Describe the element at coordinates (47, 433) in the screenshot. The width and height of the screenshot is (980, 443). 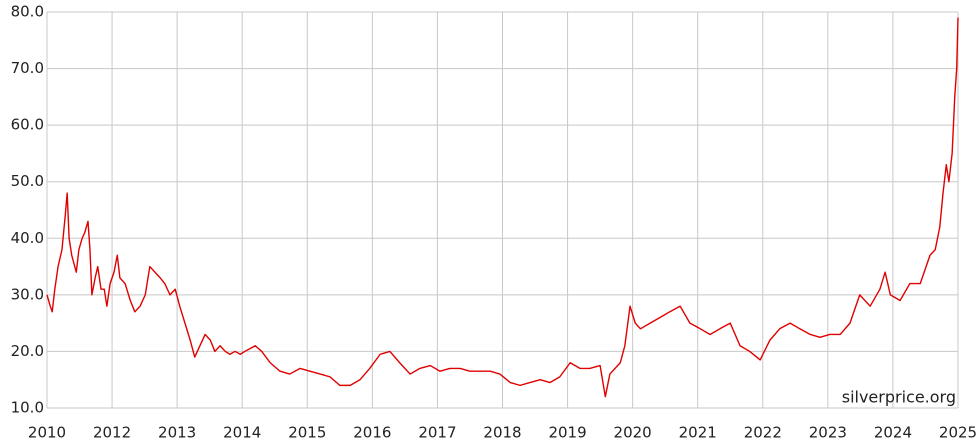
I see `x-tick-label: 2010` at that location.